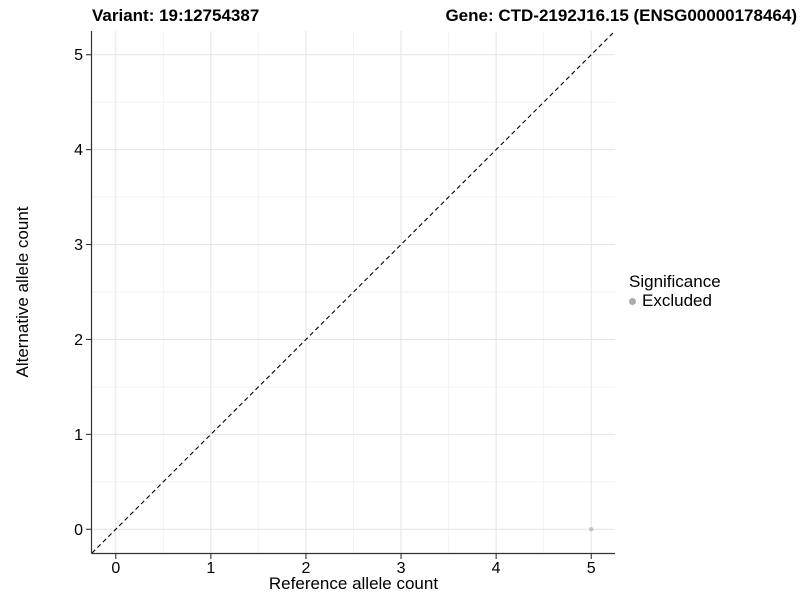 This screenshot has width=800, height=600. What do you see at coordinates (176, 15) in the screenshot?
I see `plot-title-variant: Variant: 19:12754387` at bounding box center [176, 15].